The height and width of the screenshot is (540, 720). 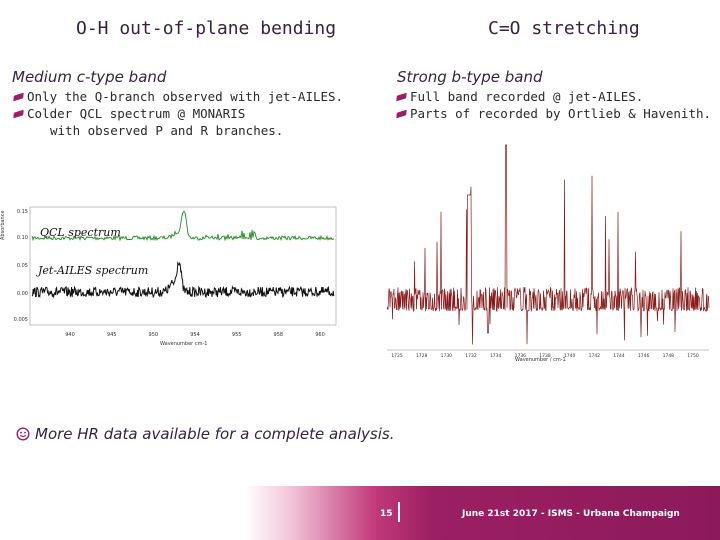 What do you see at coordinates (447, 356) in the screenshot?
I see `right-x-tick-label: 1730` at bounding box center [447, 356].